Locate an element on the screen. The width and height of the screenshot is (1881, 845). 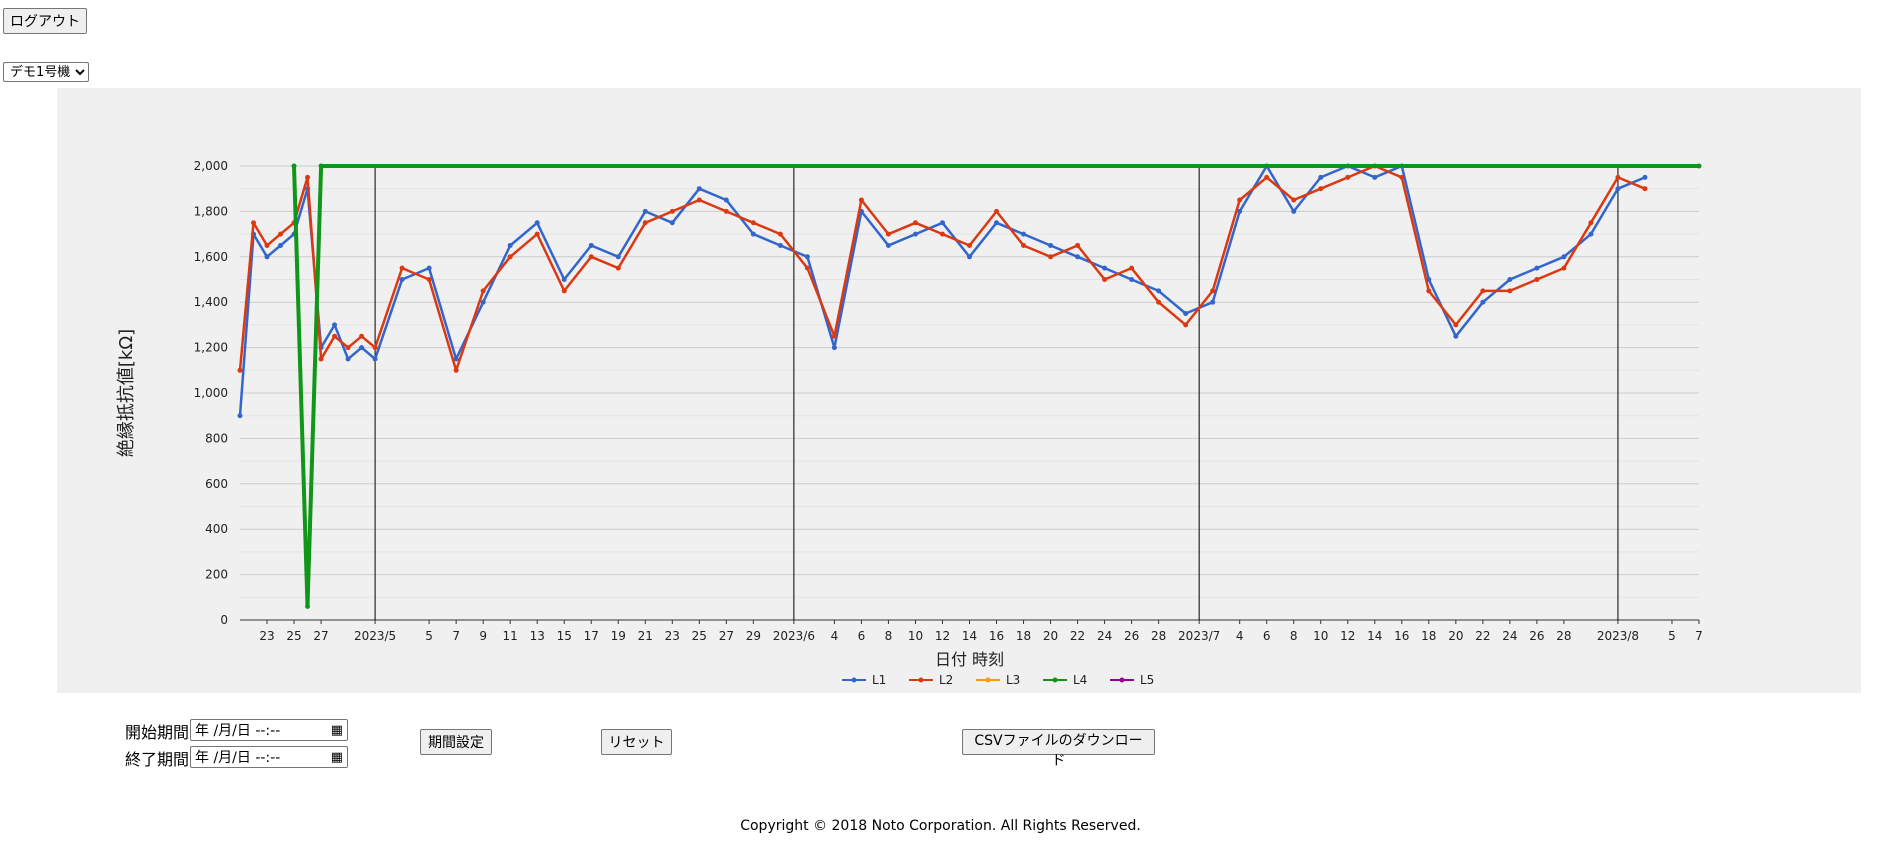
x-tick-label: 29 is located at coordinates (753, 636).